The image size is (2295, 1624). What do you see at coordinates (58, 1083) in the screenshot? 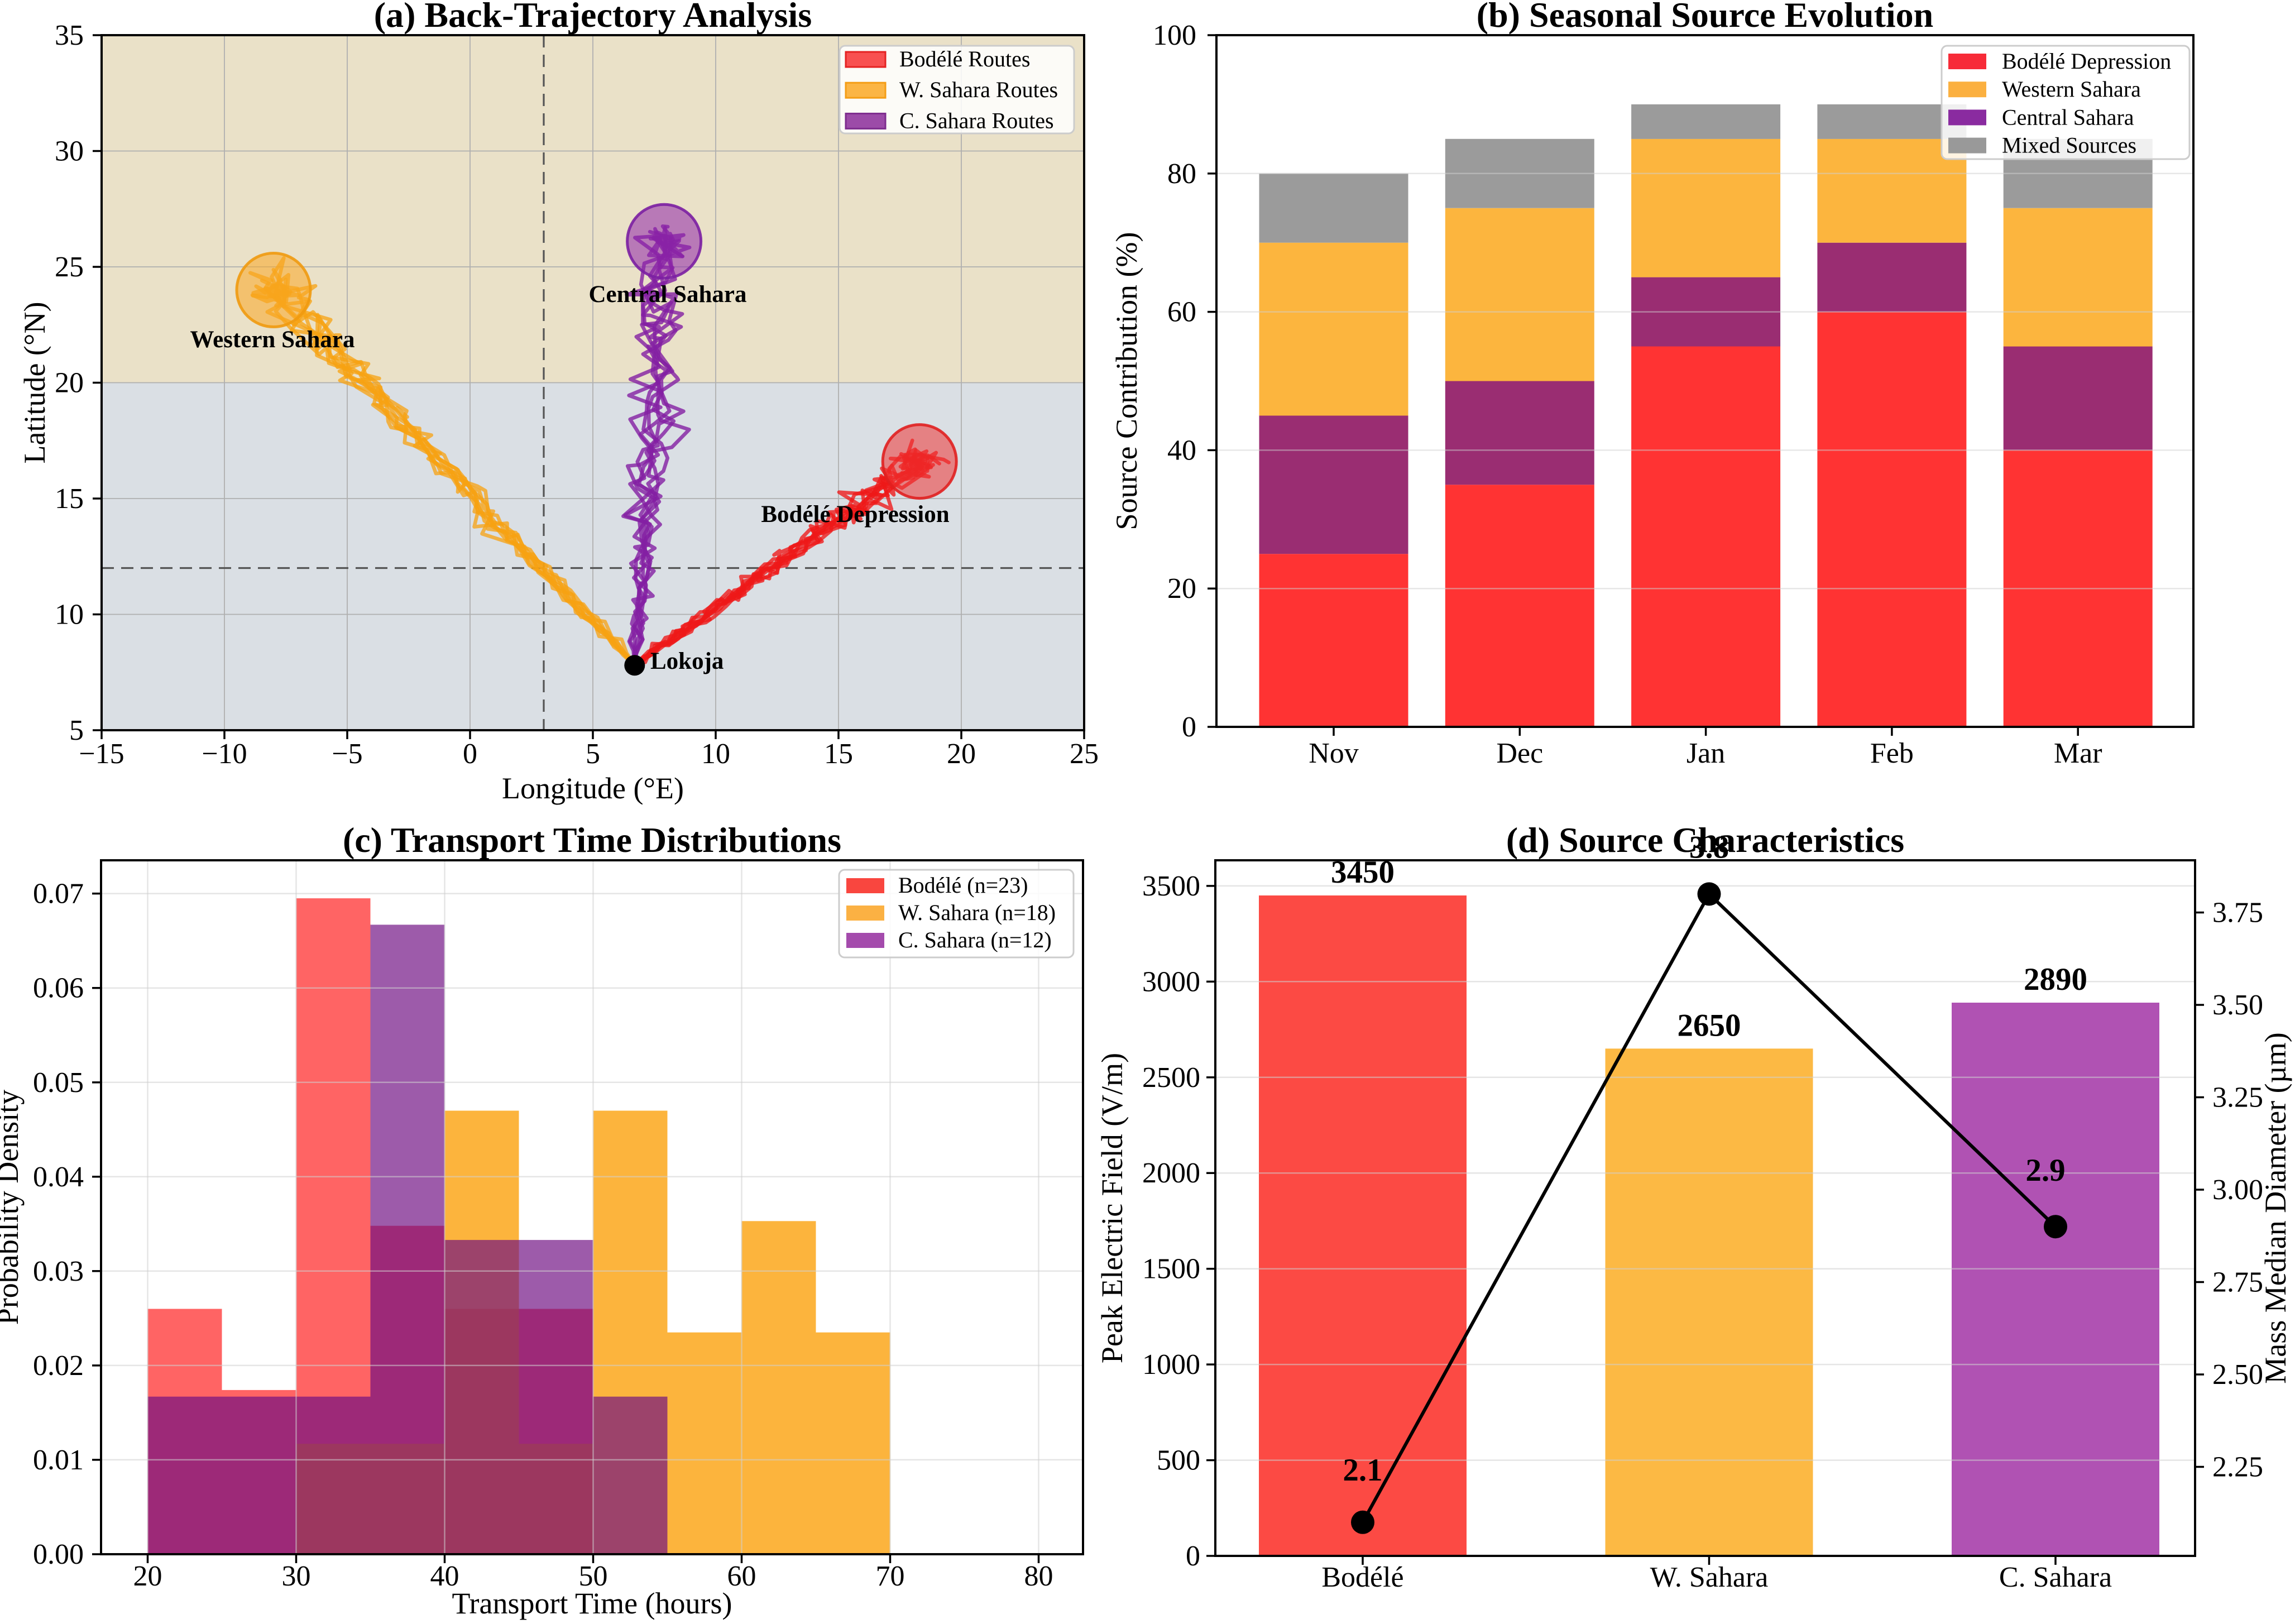
I see `svg-text: 0.05` at bounding box center [58, 1083].